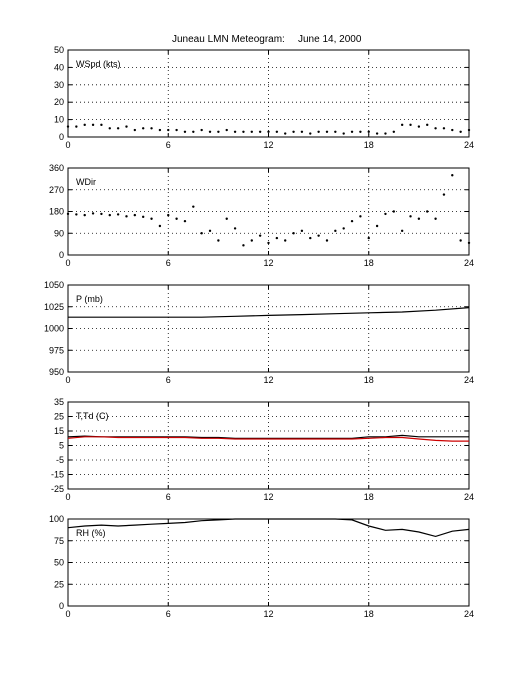 This screenshot has height=683, width=520. I want to click on panel-1: 0 90 180 270 360 0 6 12 18 24 WDir, so click(261, 215).